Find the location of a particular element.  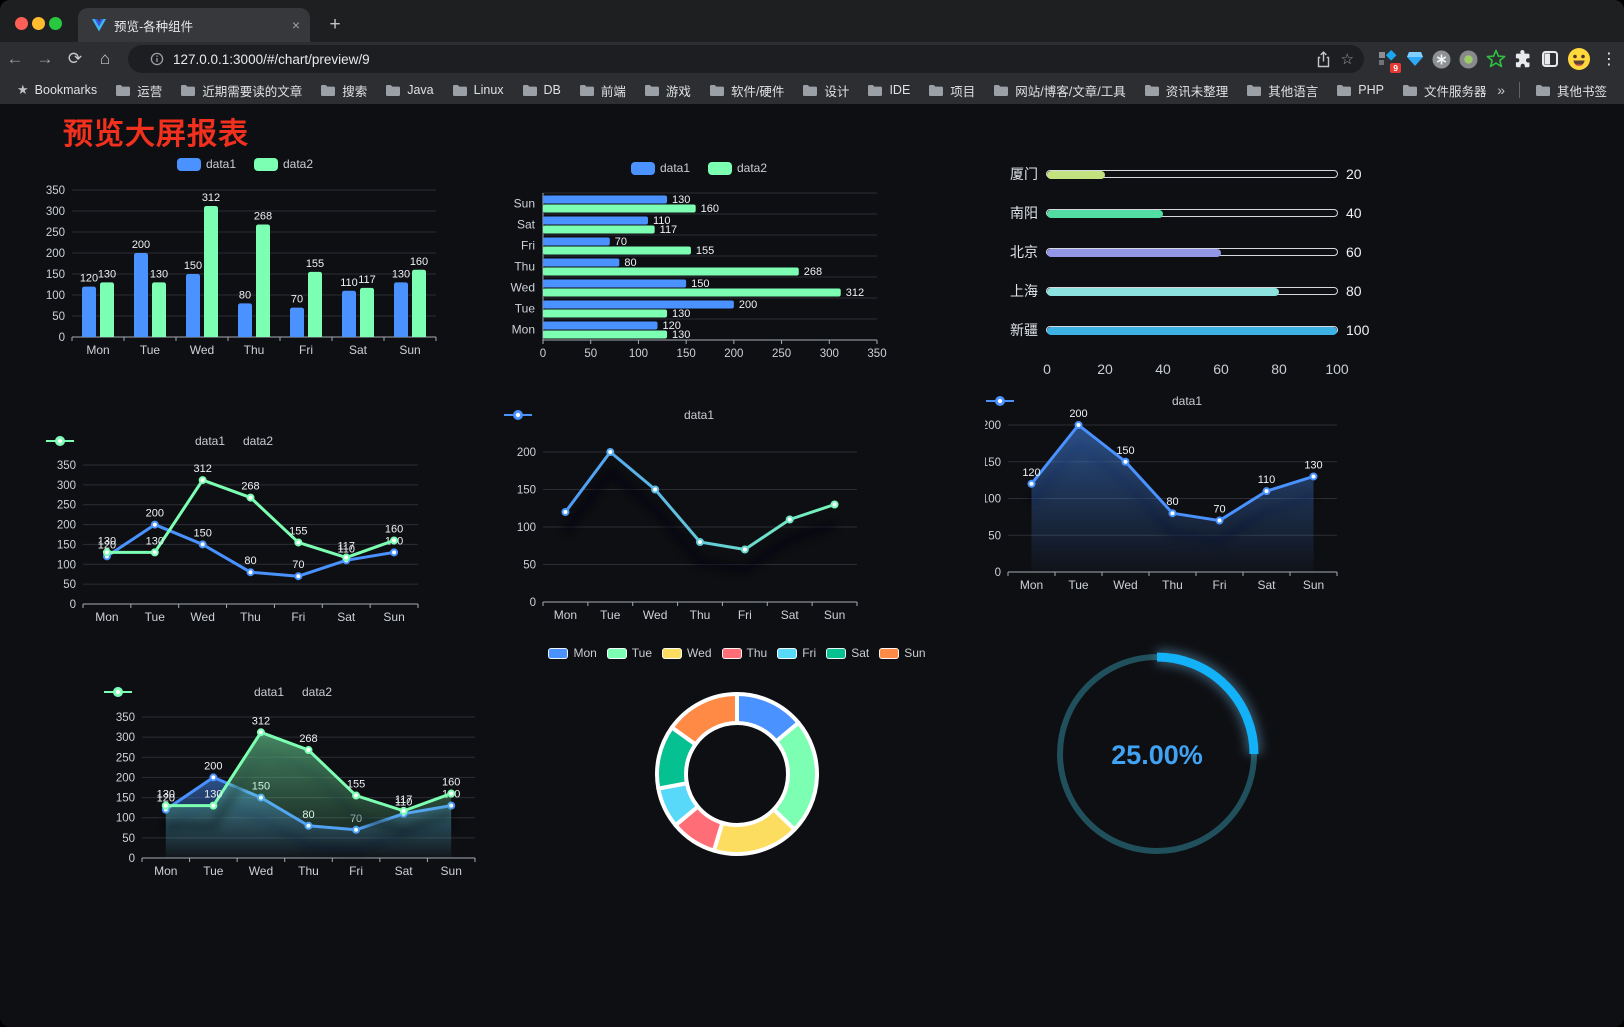

bookmark-folder: 其他语言 is located at coordinates (1282, 90).